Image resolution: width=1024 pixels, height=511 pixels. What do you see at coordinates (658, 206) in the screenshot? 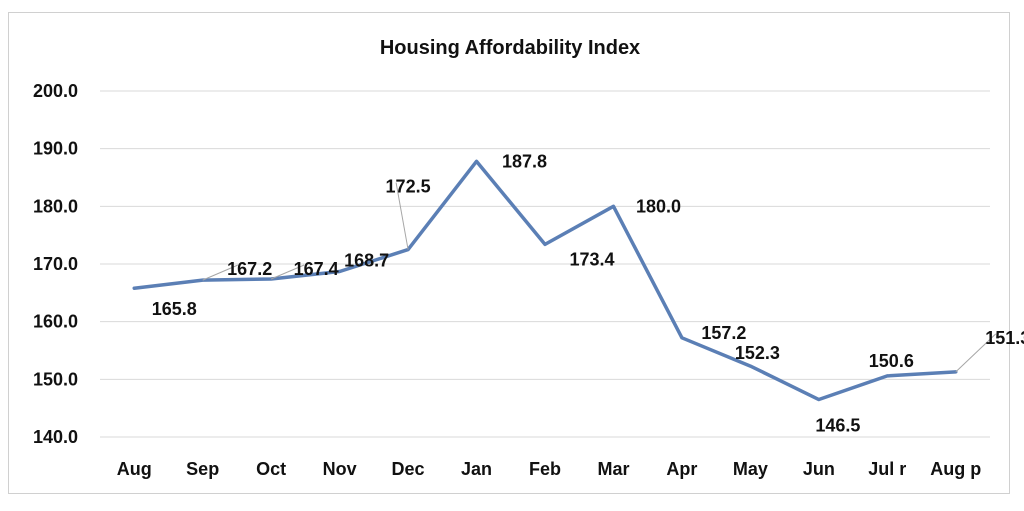
I see `data-label: 180.0` at bounding box center [658, 206].